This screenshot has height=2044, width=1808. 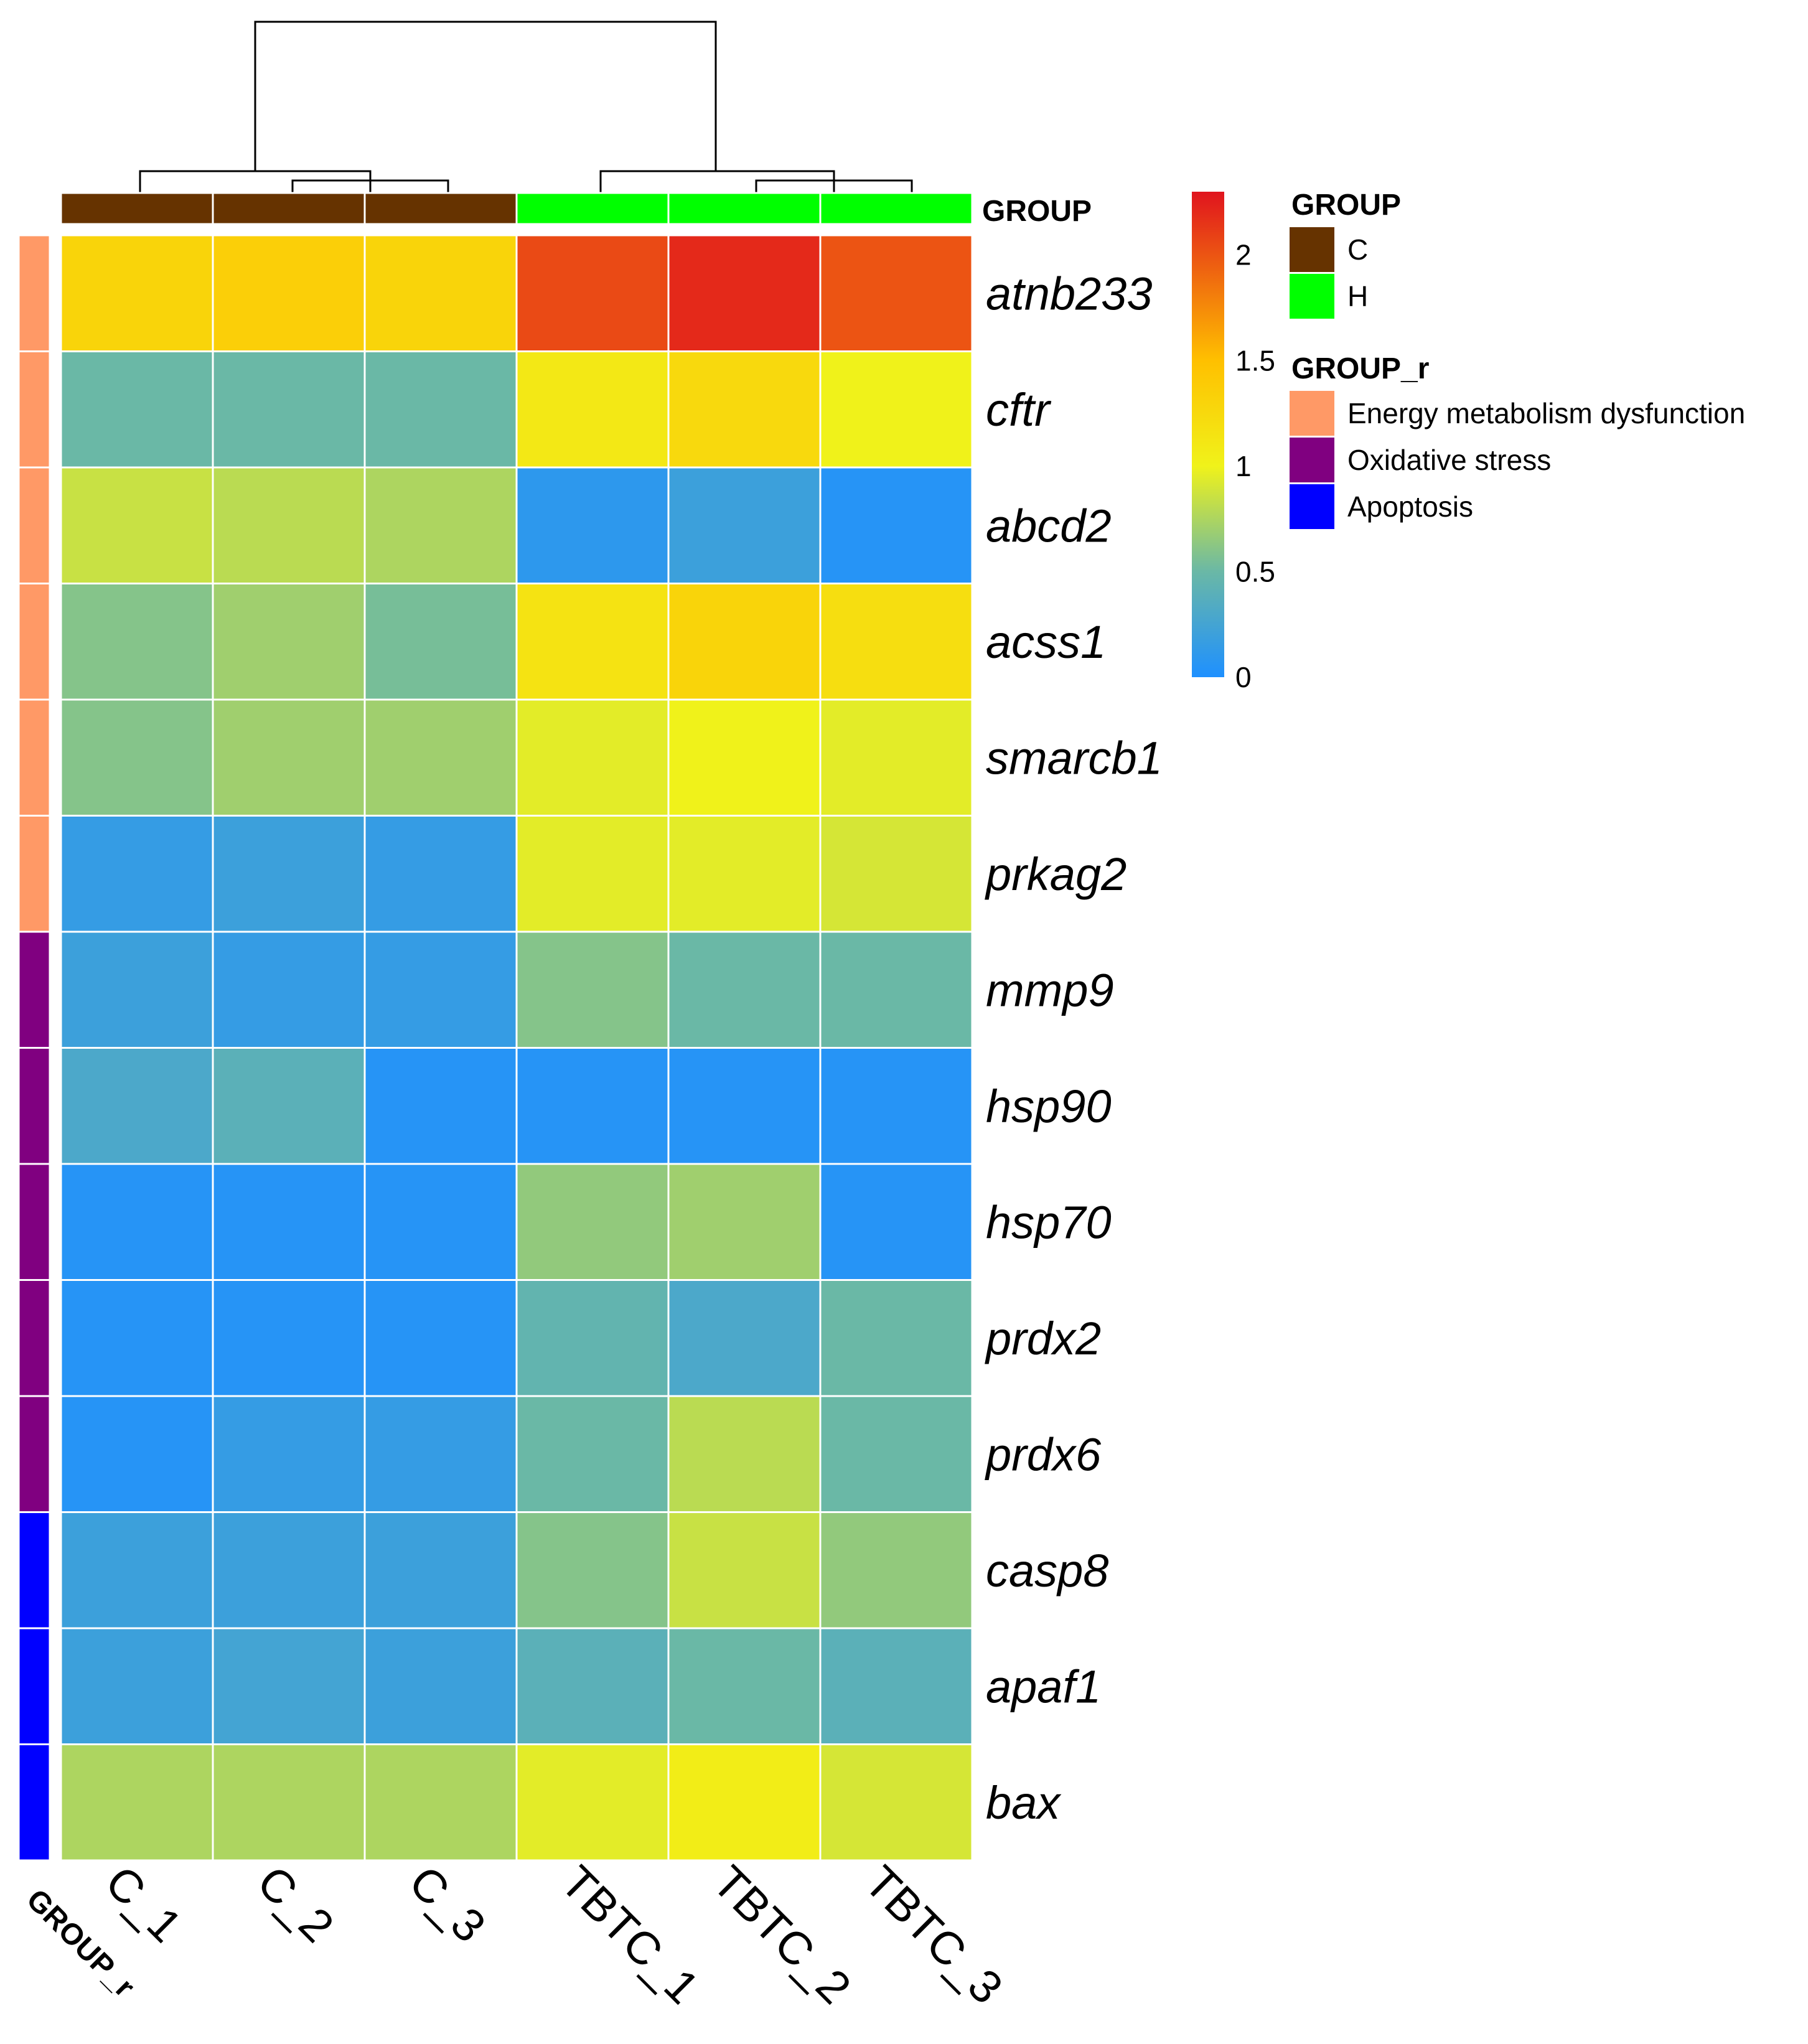 What do you see at coordinates (1255, 466) in the screenshot?
I see `color-scale-ticks: 0 0.5 1 1.5 2` at bounding box center [1255, 466].